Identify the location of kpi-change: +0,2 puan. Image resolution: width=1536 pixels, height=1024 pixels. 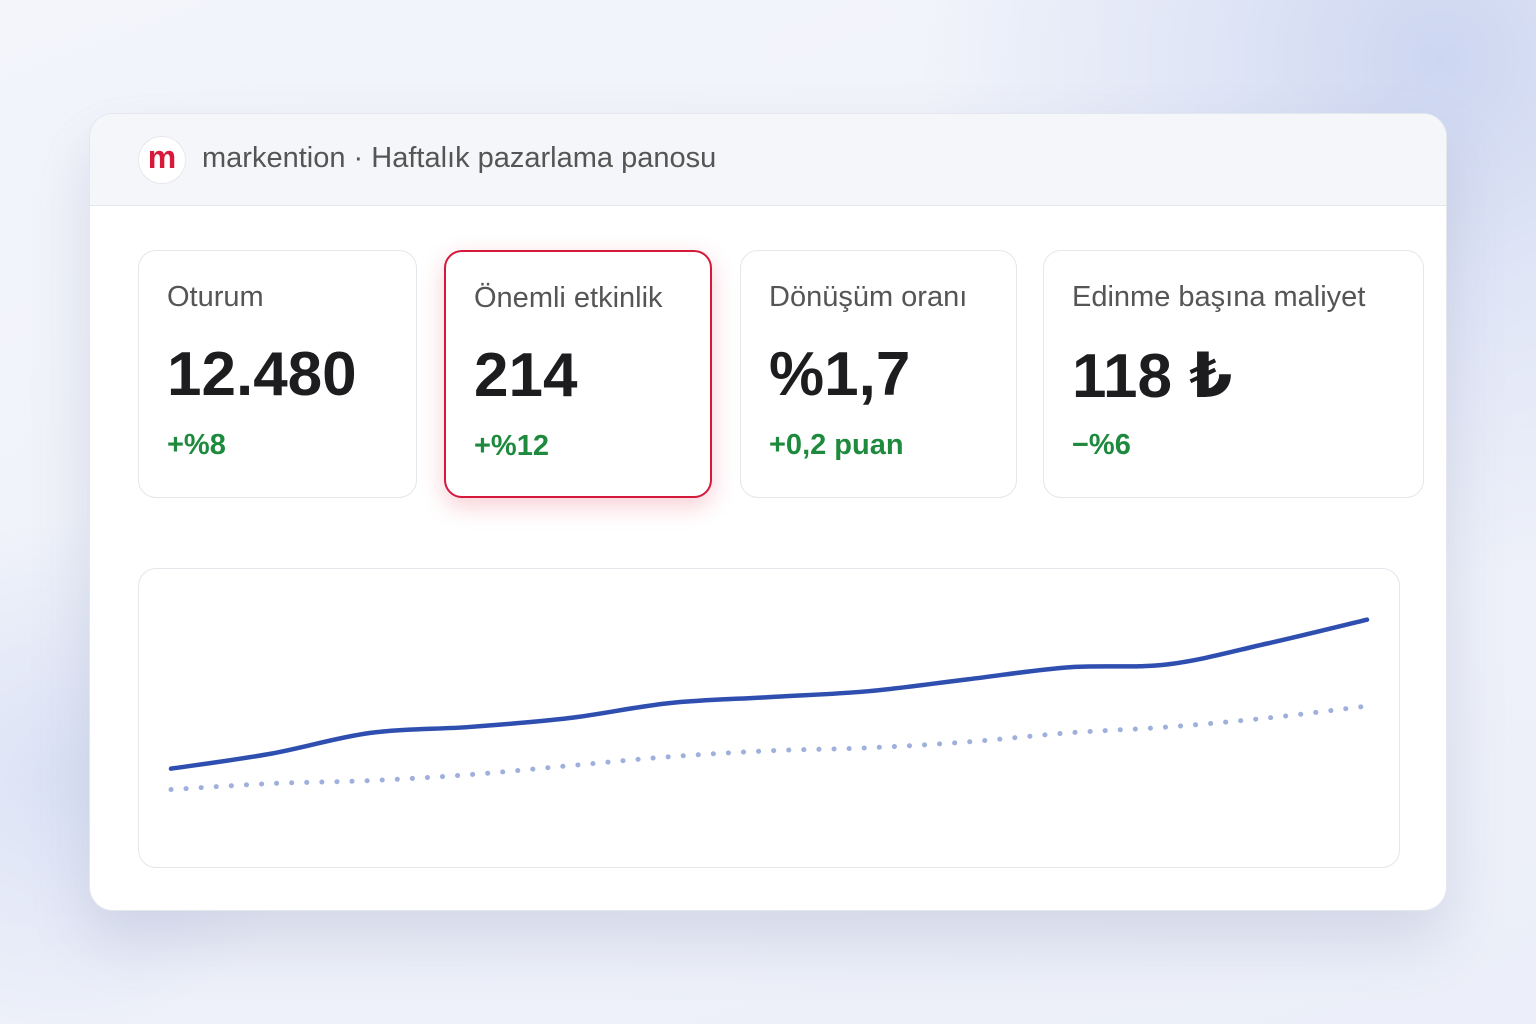
(836, 445).